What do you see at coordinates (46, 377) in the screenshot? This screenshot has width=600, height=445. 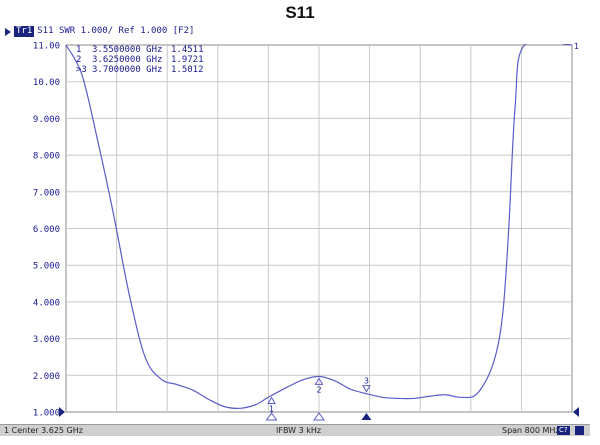 I see `y-tick-label: 2.000` at bounding box center [46, 377].